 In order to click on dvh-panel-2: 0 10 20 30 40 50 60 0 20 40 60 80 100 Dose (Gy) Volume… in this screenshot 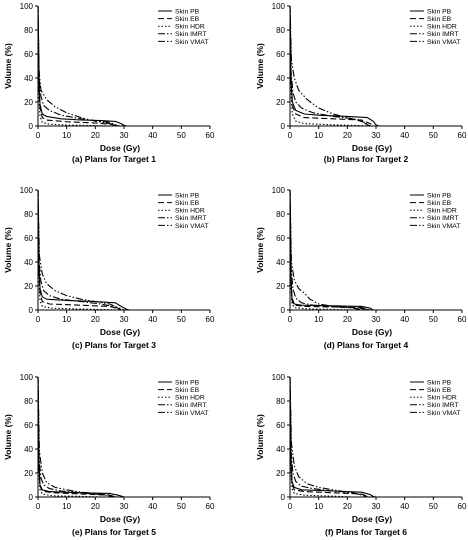, I will do `click(361, 83)`.